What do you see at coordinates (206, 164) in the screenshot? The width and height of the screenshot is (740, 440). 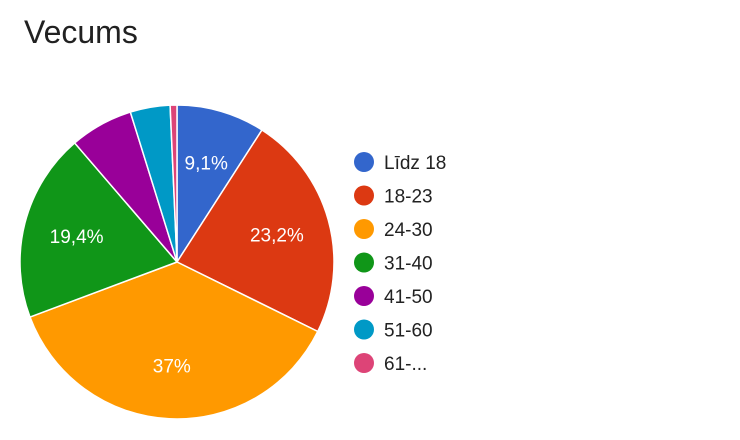 I see `slice-value-label: 9,1%` at bounding box center [206, 164].